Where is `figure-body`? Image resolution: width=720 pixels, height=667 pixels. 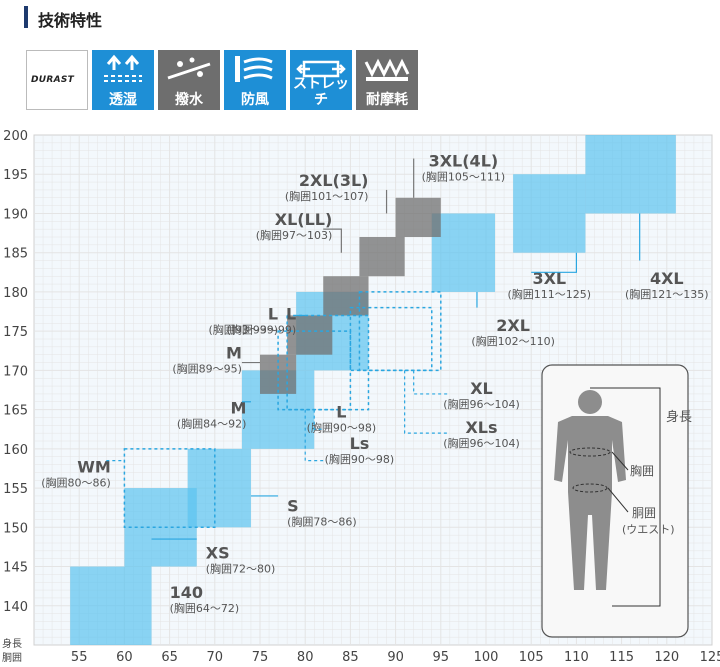
figure-body is located at coordinates (590, 503).